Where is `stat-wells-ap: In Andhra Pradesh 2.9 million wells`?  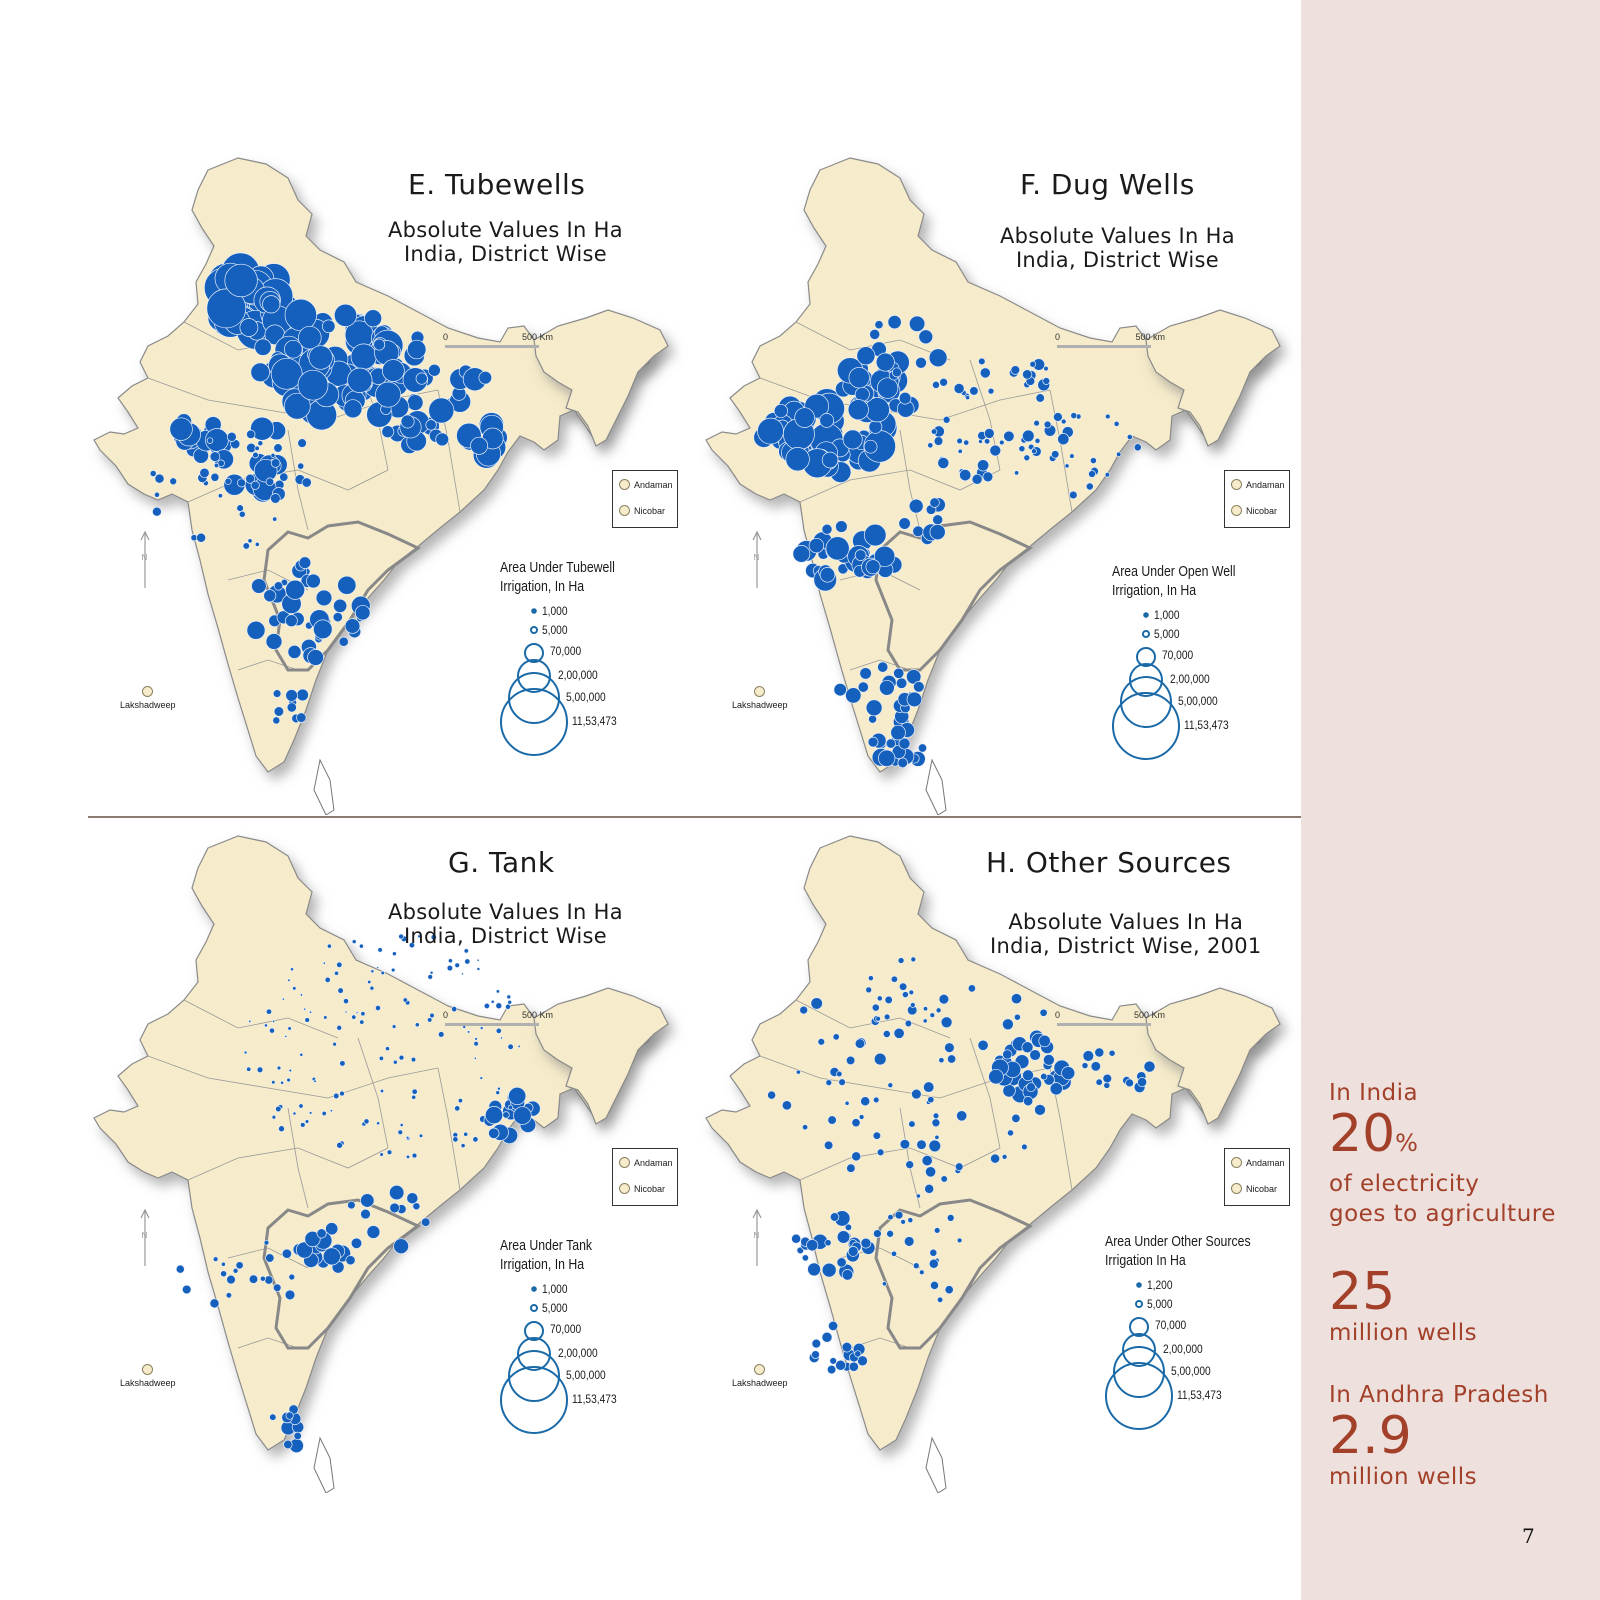 stat-wells-ap: In Andhra Pradesh 2.9 million wells is located at coordinates (1439, 1436).